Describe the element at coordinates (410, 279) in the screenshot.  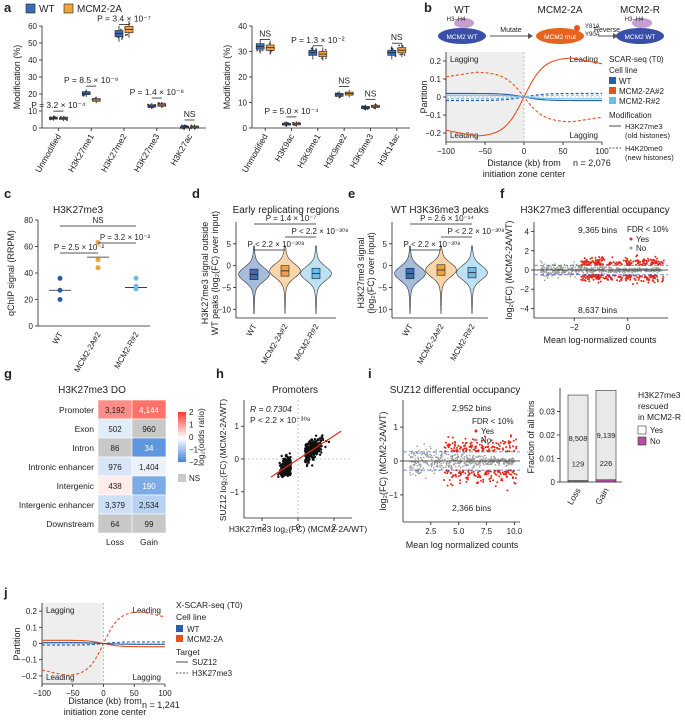
I see `panel-e-violin` at that location.